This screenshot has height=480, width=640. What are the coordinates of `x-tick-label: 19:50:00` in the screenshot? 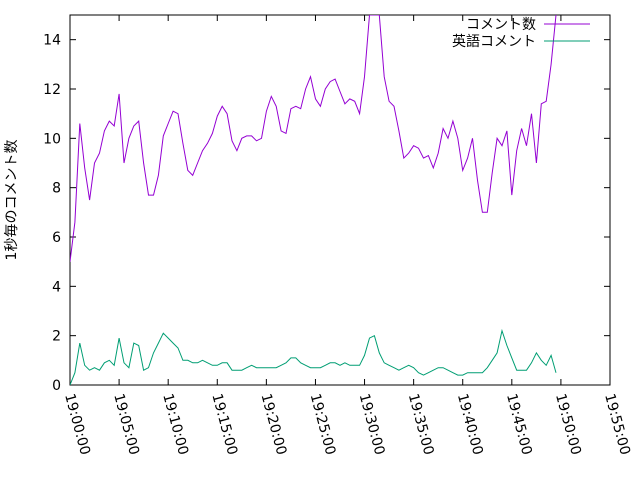 It's located at (568, 424).